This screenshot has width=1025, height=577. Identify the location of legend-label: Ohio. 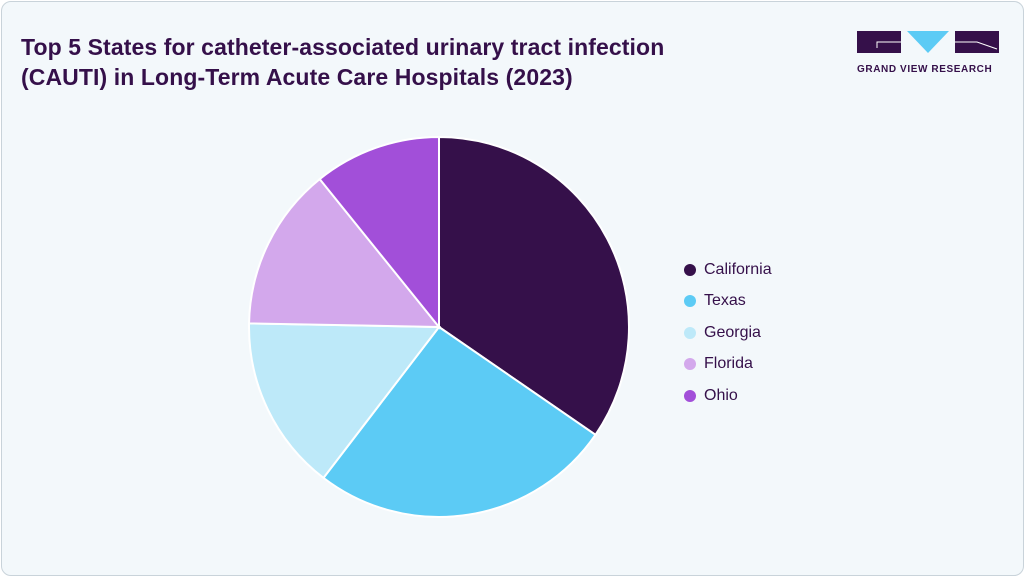
(721, 395).